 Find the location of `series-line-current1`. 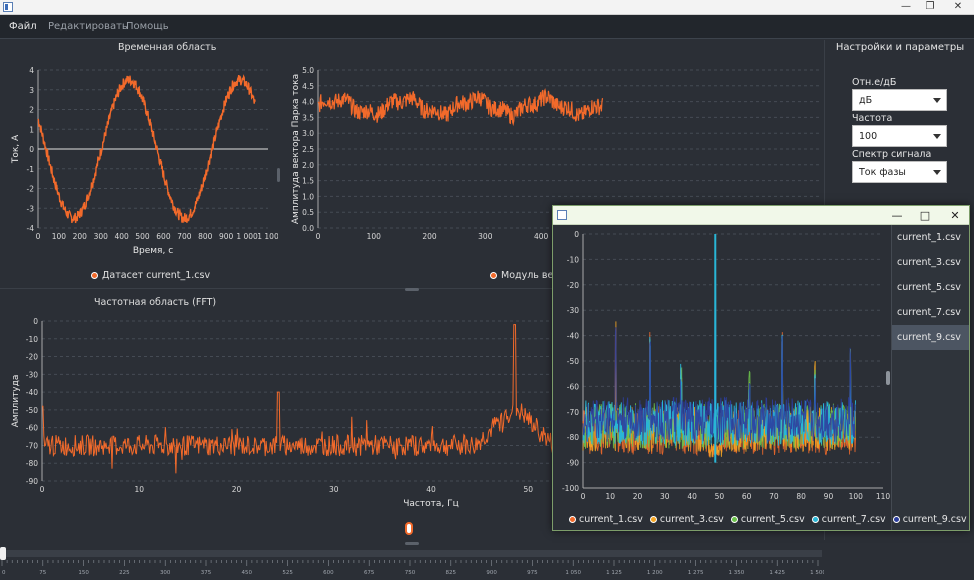

series-line-current1 is located at coordinates (146, 149).